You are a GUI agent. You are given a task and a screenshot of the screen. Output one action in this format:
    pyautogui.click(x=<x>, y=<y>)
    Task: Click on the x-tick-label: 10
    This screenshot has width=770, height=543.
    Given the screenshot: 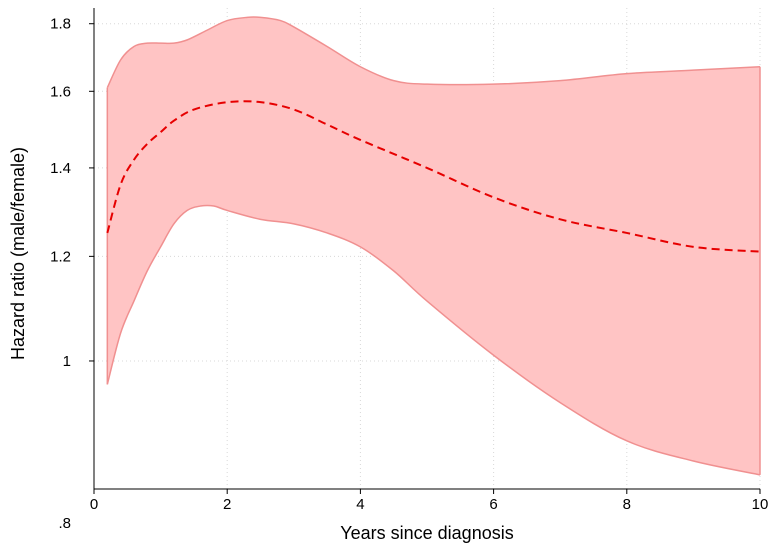 What is the action you would take?
    pyautogui.click(x=760, y=504)
    